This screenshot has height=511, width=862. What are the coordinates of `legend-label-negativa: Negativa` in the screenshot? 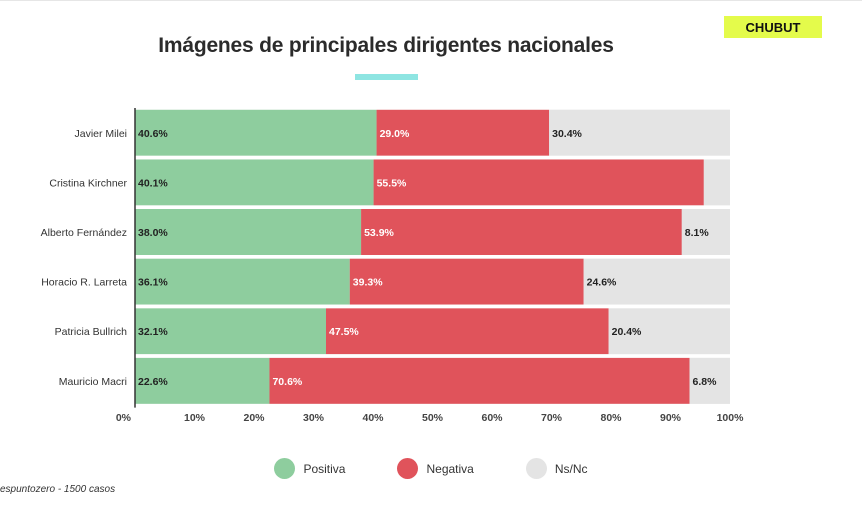 It's located at (450, 468).